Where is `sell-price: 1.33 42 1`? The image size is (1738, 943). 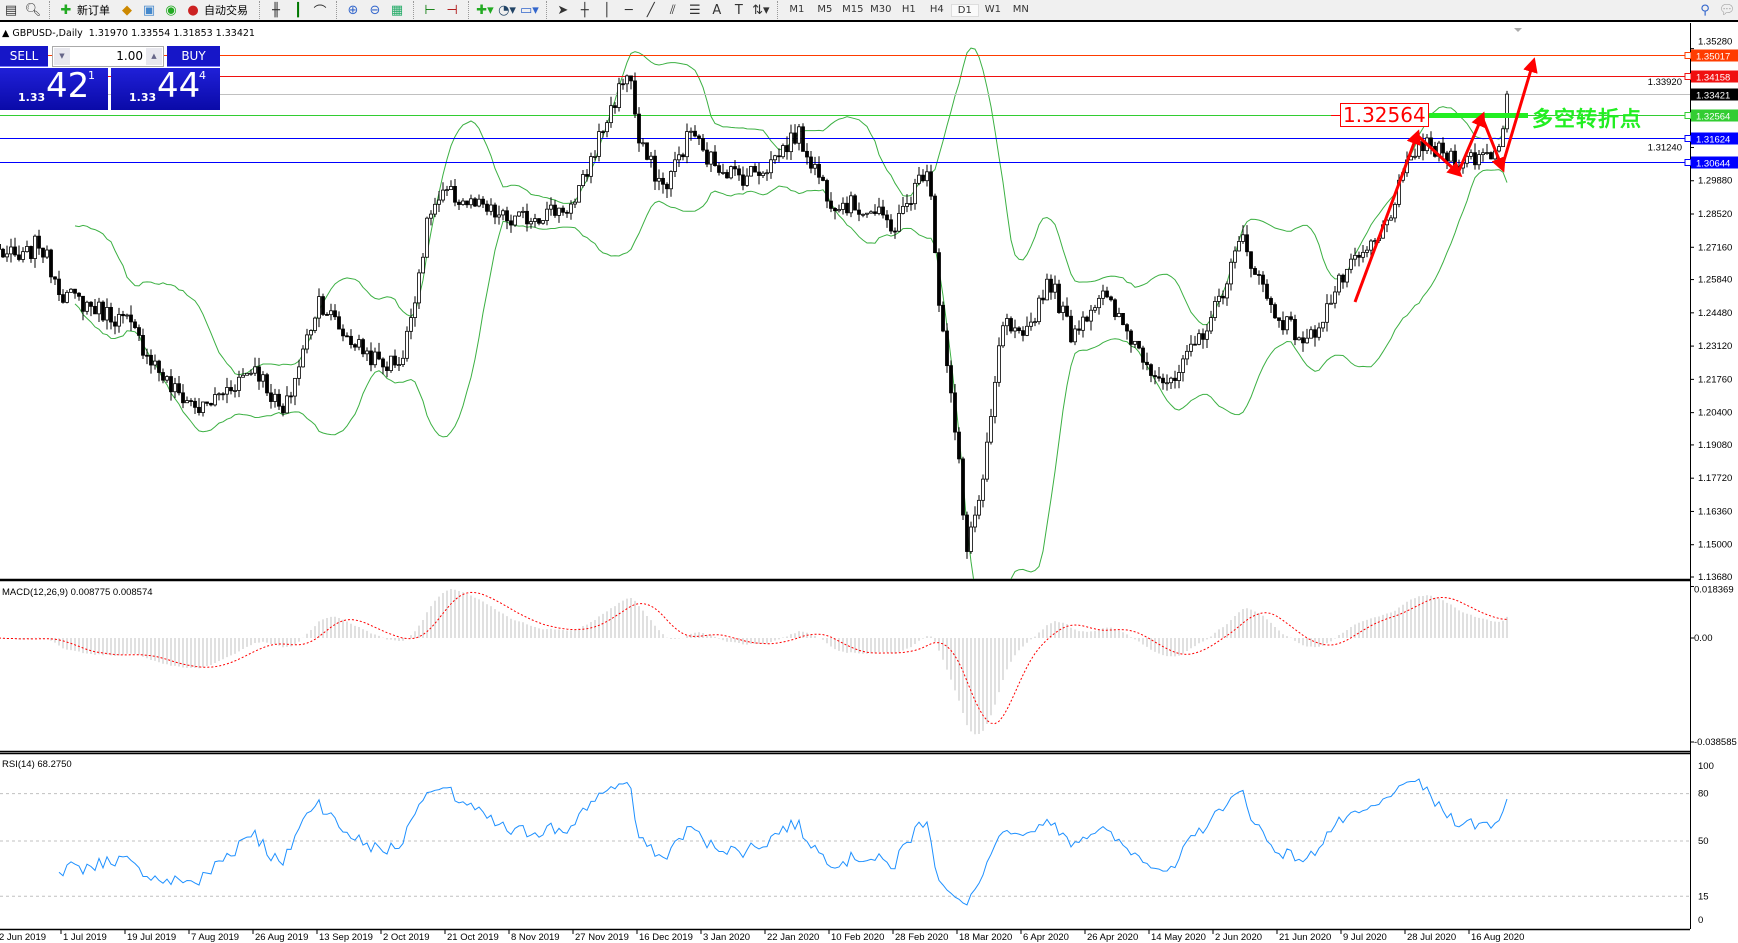 sell-price: 1.33 42 1 is located at coordinates (54, 88).